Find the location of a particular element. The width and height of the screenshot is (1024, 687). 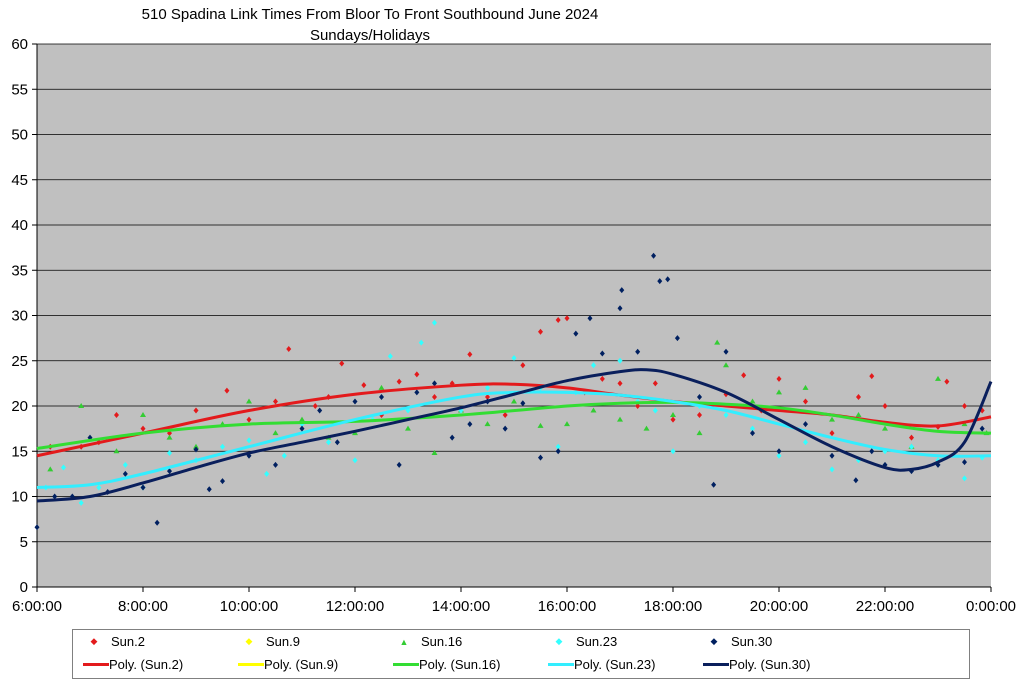

legend-label: Poly. (Sun.30) is located at coordinates (770, 664).